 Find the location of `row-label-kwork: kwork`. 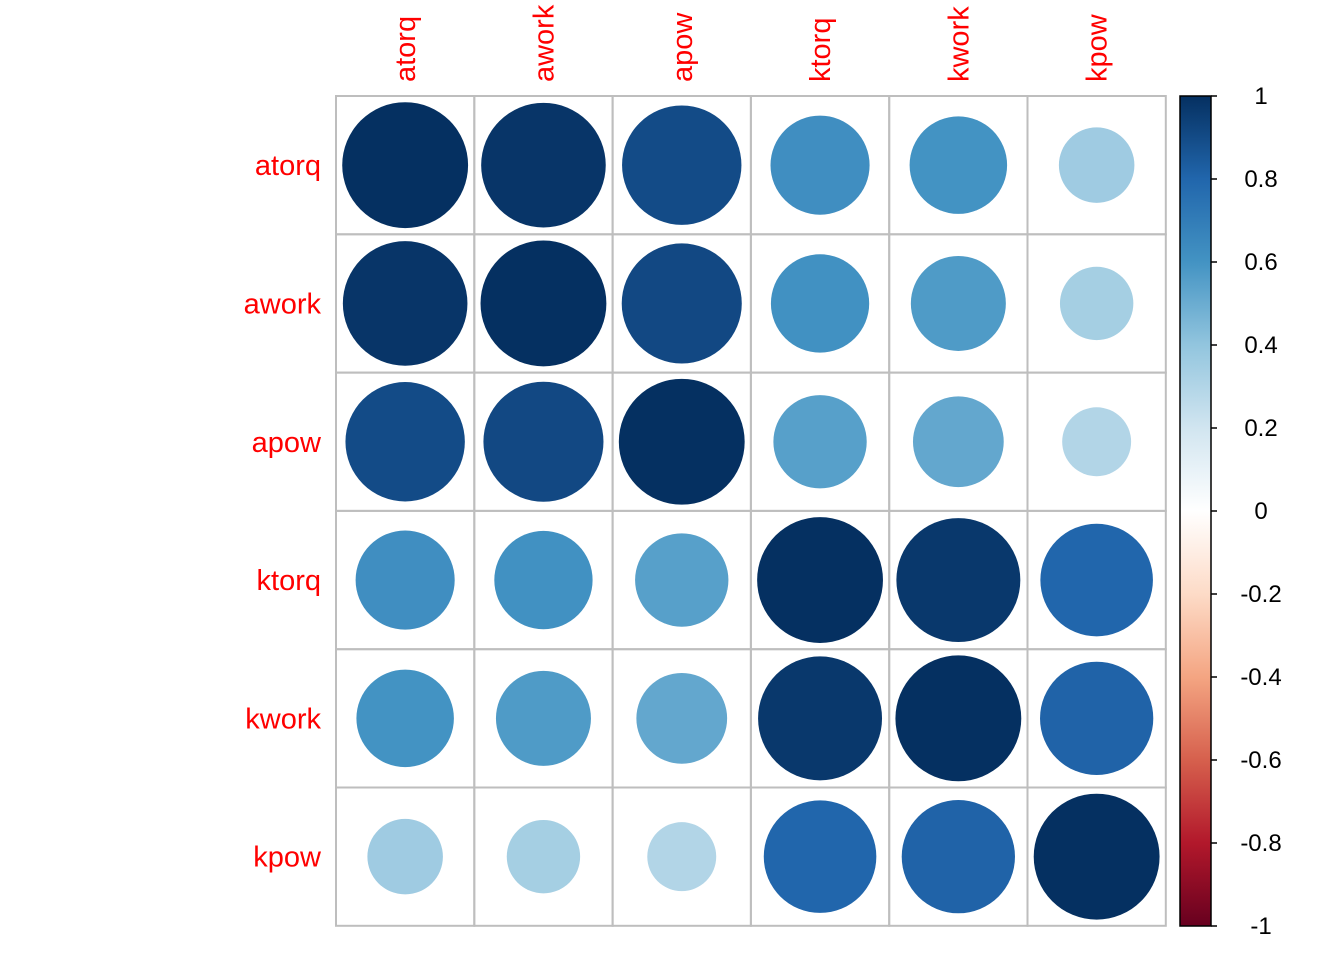

row-label-kwork: kwork is located at coordinates (283, 719).